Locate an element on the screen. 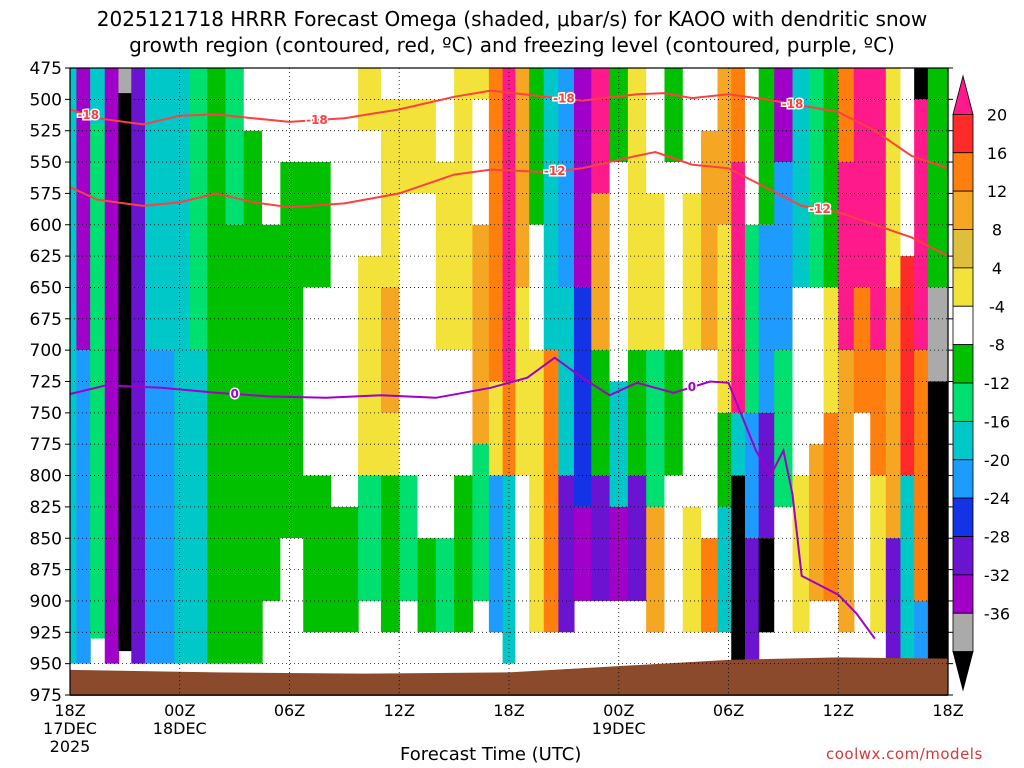 The width and height of the screenshot is (1024, 768). colorbar-label: -36 is located at coordinates (997, 613).